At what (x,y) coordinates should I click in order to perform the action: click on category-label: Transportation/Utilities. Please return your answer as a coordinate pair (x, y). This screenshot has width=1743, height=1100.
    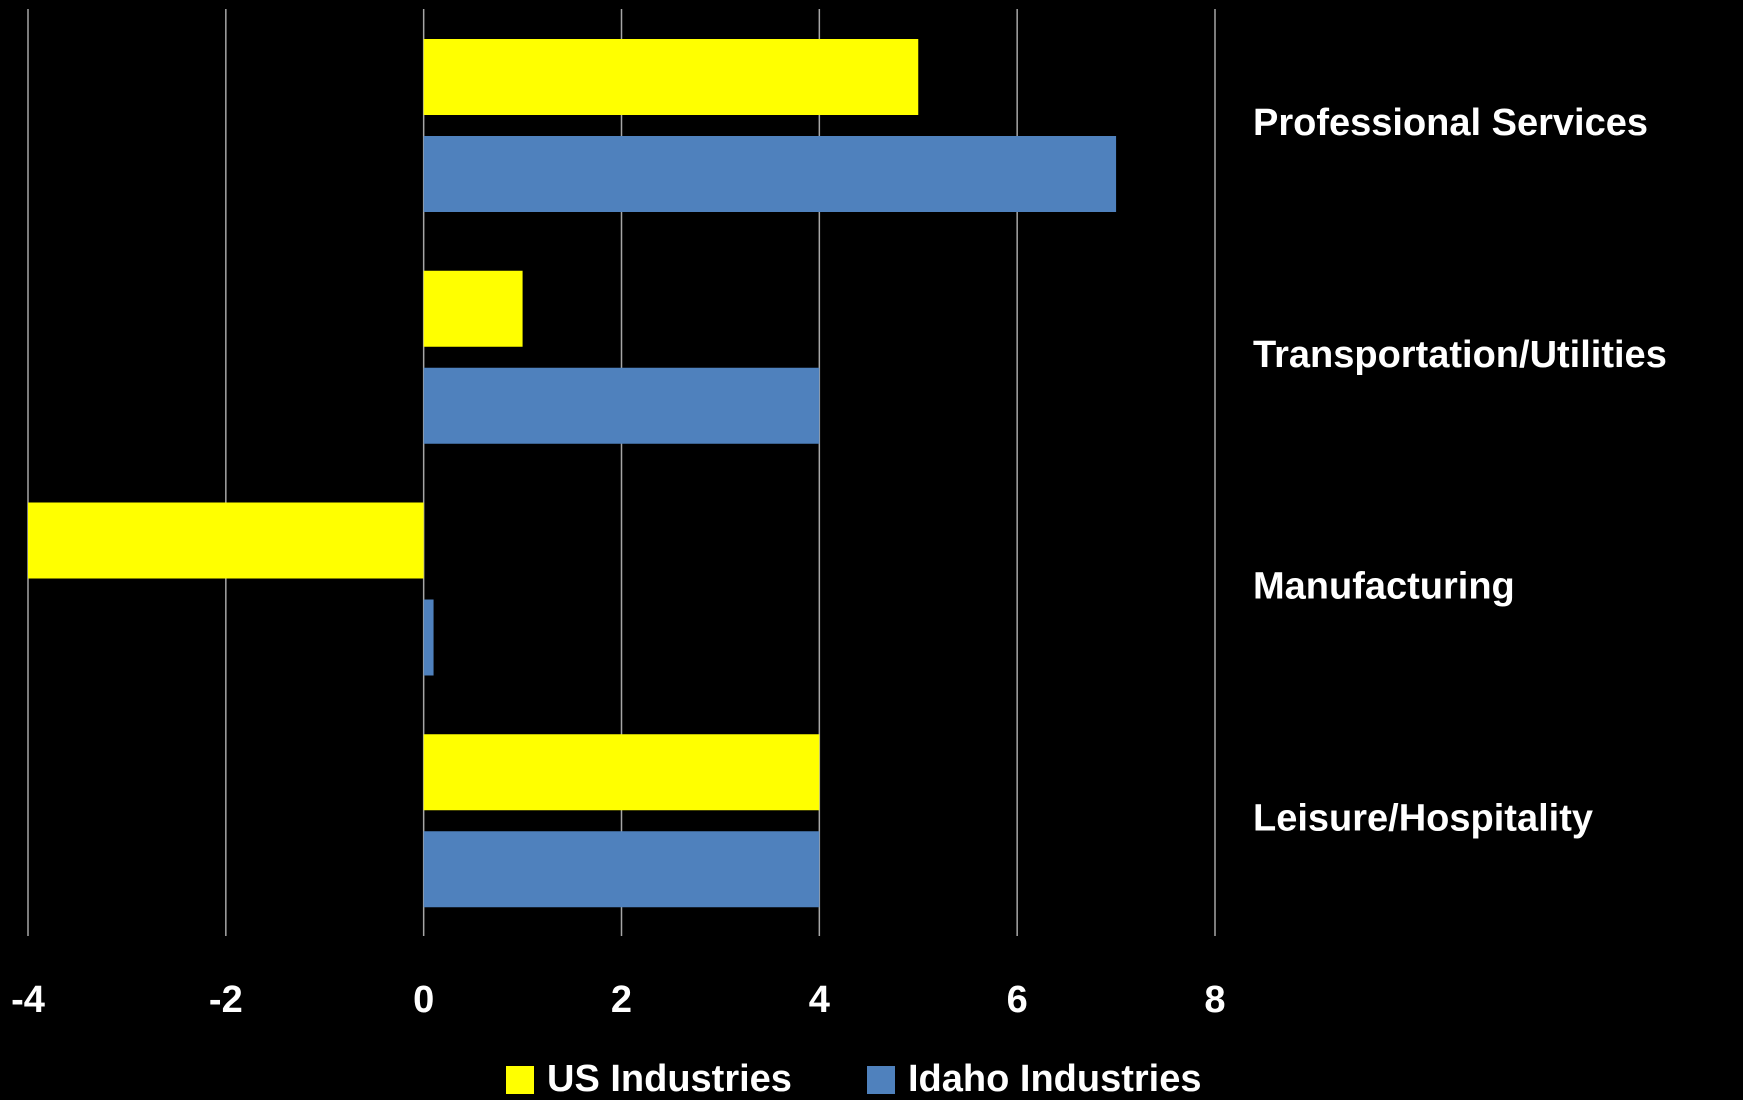
    Looking at the image, I should click on (1460, 355).